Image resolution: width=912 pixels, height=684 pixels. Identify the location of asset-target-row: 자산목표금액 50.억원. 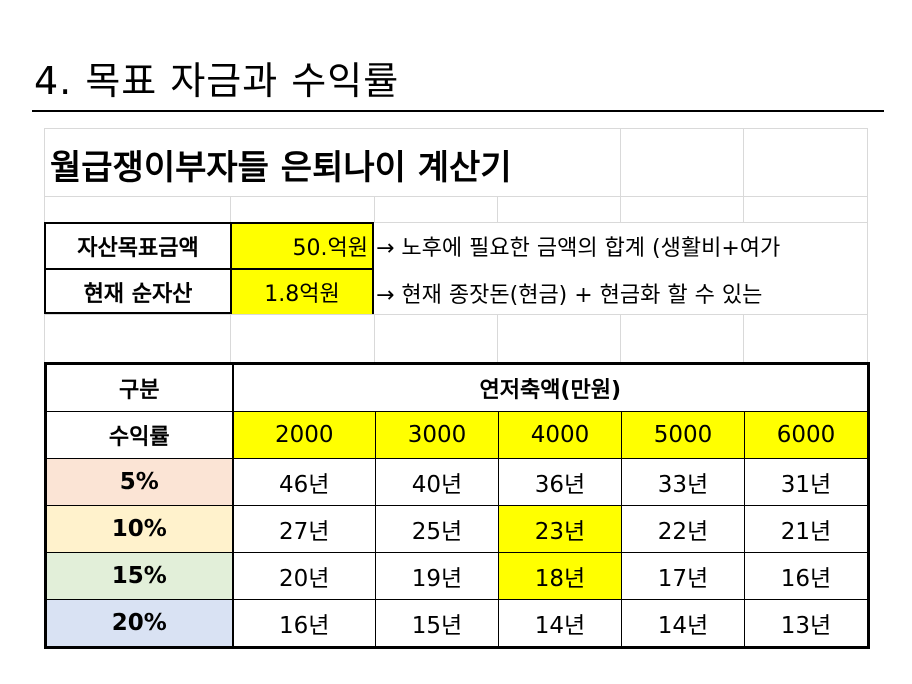
(209, 247).